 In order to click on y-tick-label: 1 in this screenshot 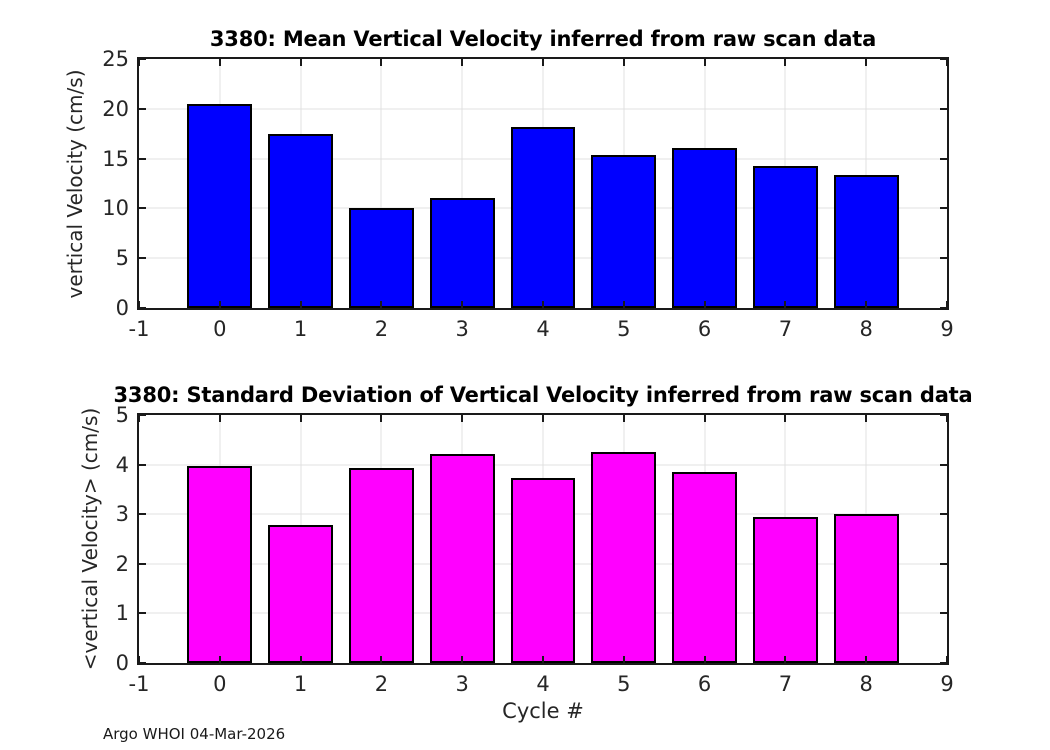, I will do `click(122, 613)`.